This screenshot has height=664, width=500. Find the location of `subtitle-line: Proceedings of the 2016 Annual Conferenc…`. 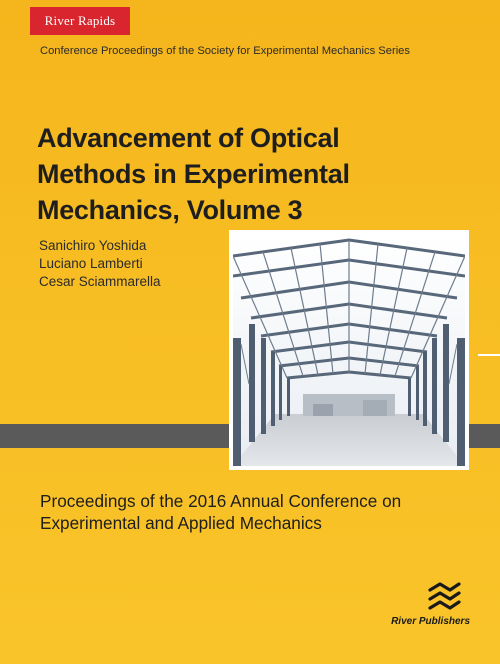

subtitle-line: Proceedings of the 2016 Annual Conferenc… is located at coordinates (221, 501).